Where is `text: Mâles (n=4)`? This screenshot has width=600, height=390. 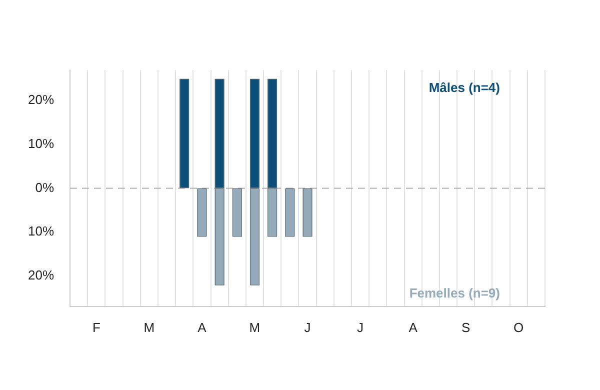
text: Mâles (n=4) is located at coordinates (464, 88).